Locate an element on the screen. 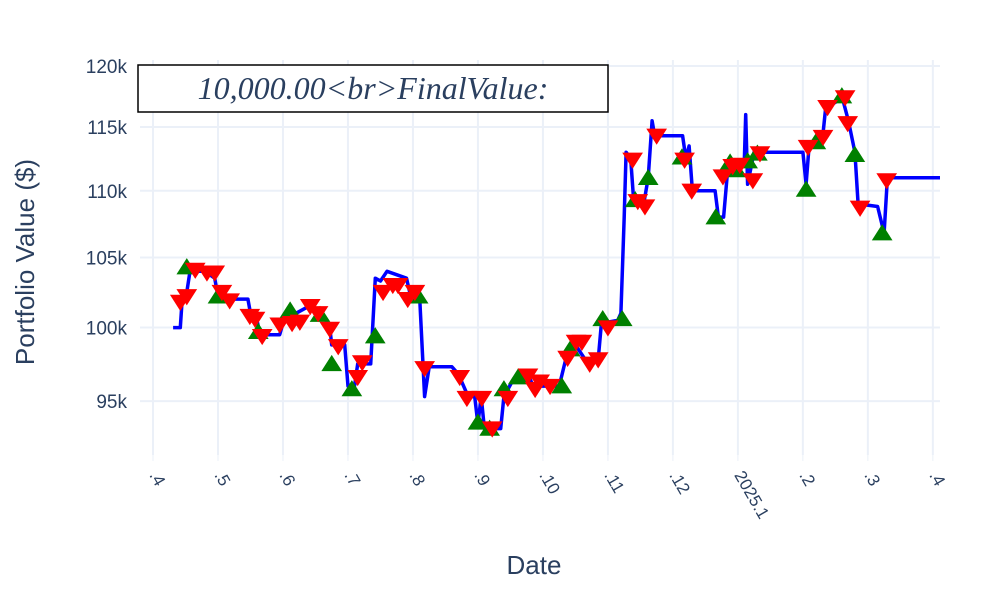 The height and width of the screenshot is (600, 1000). annotation-box is located at coordinates (373, 88).